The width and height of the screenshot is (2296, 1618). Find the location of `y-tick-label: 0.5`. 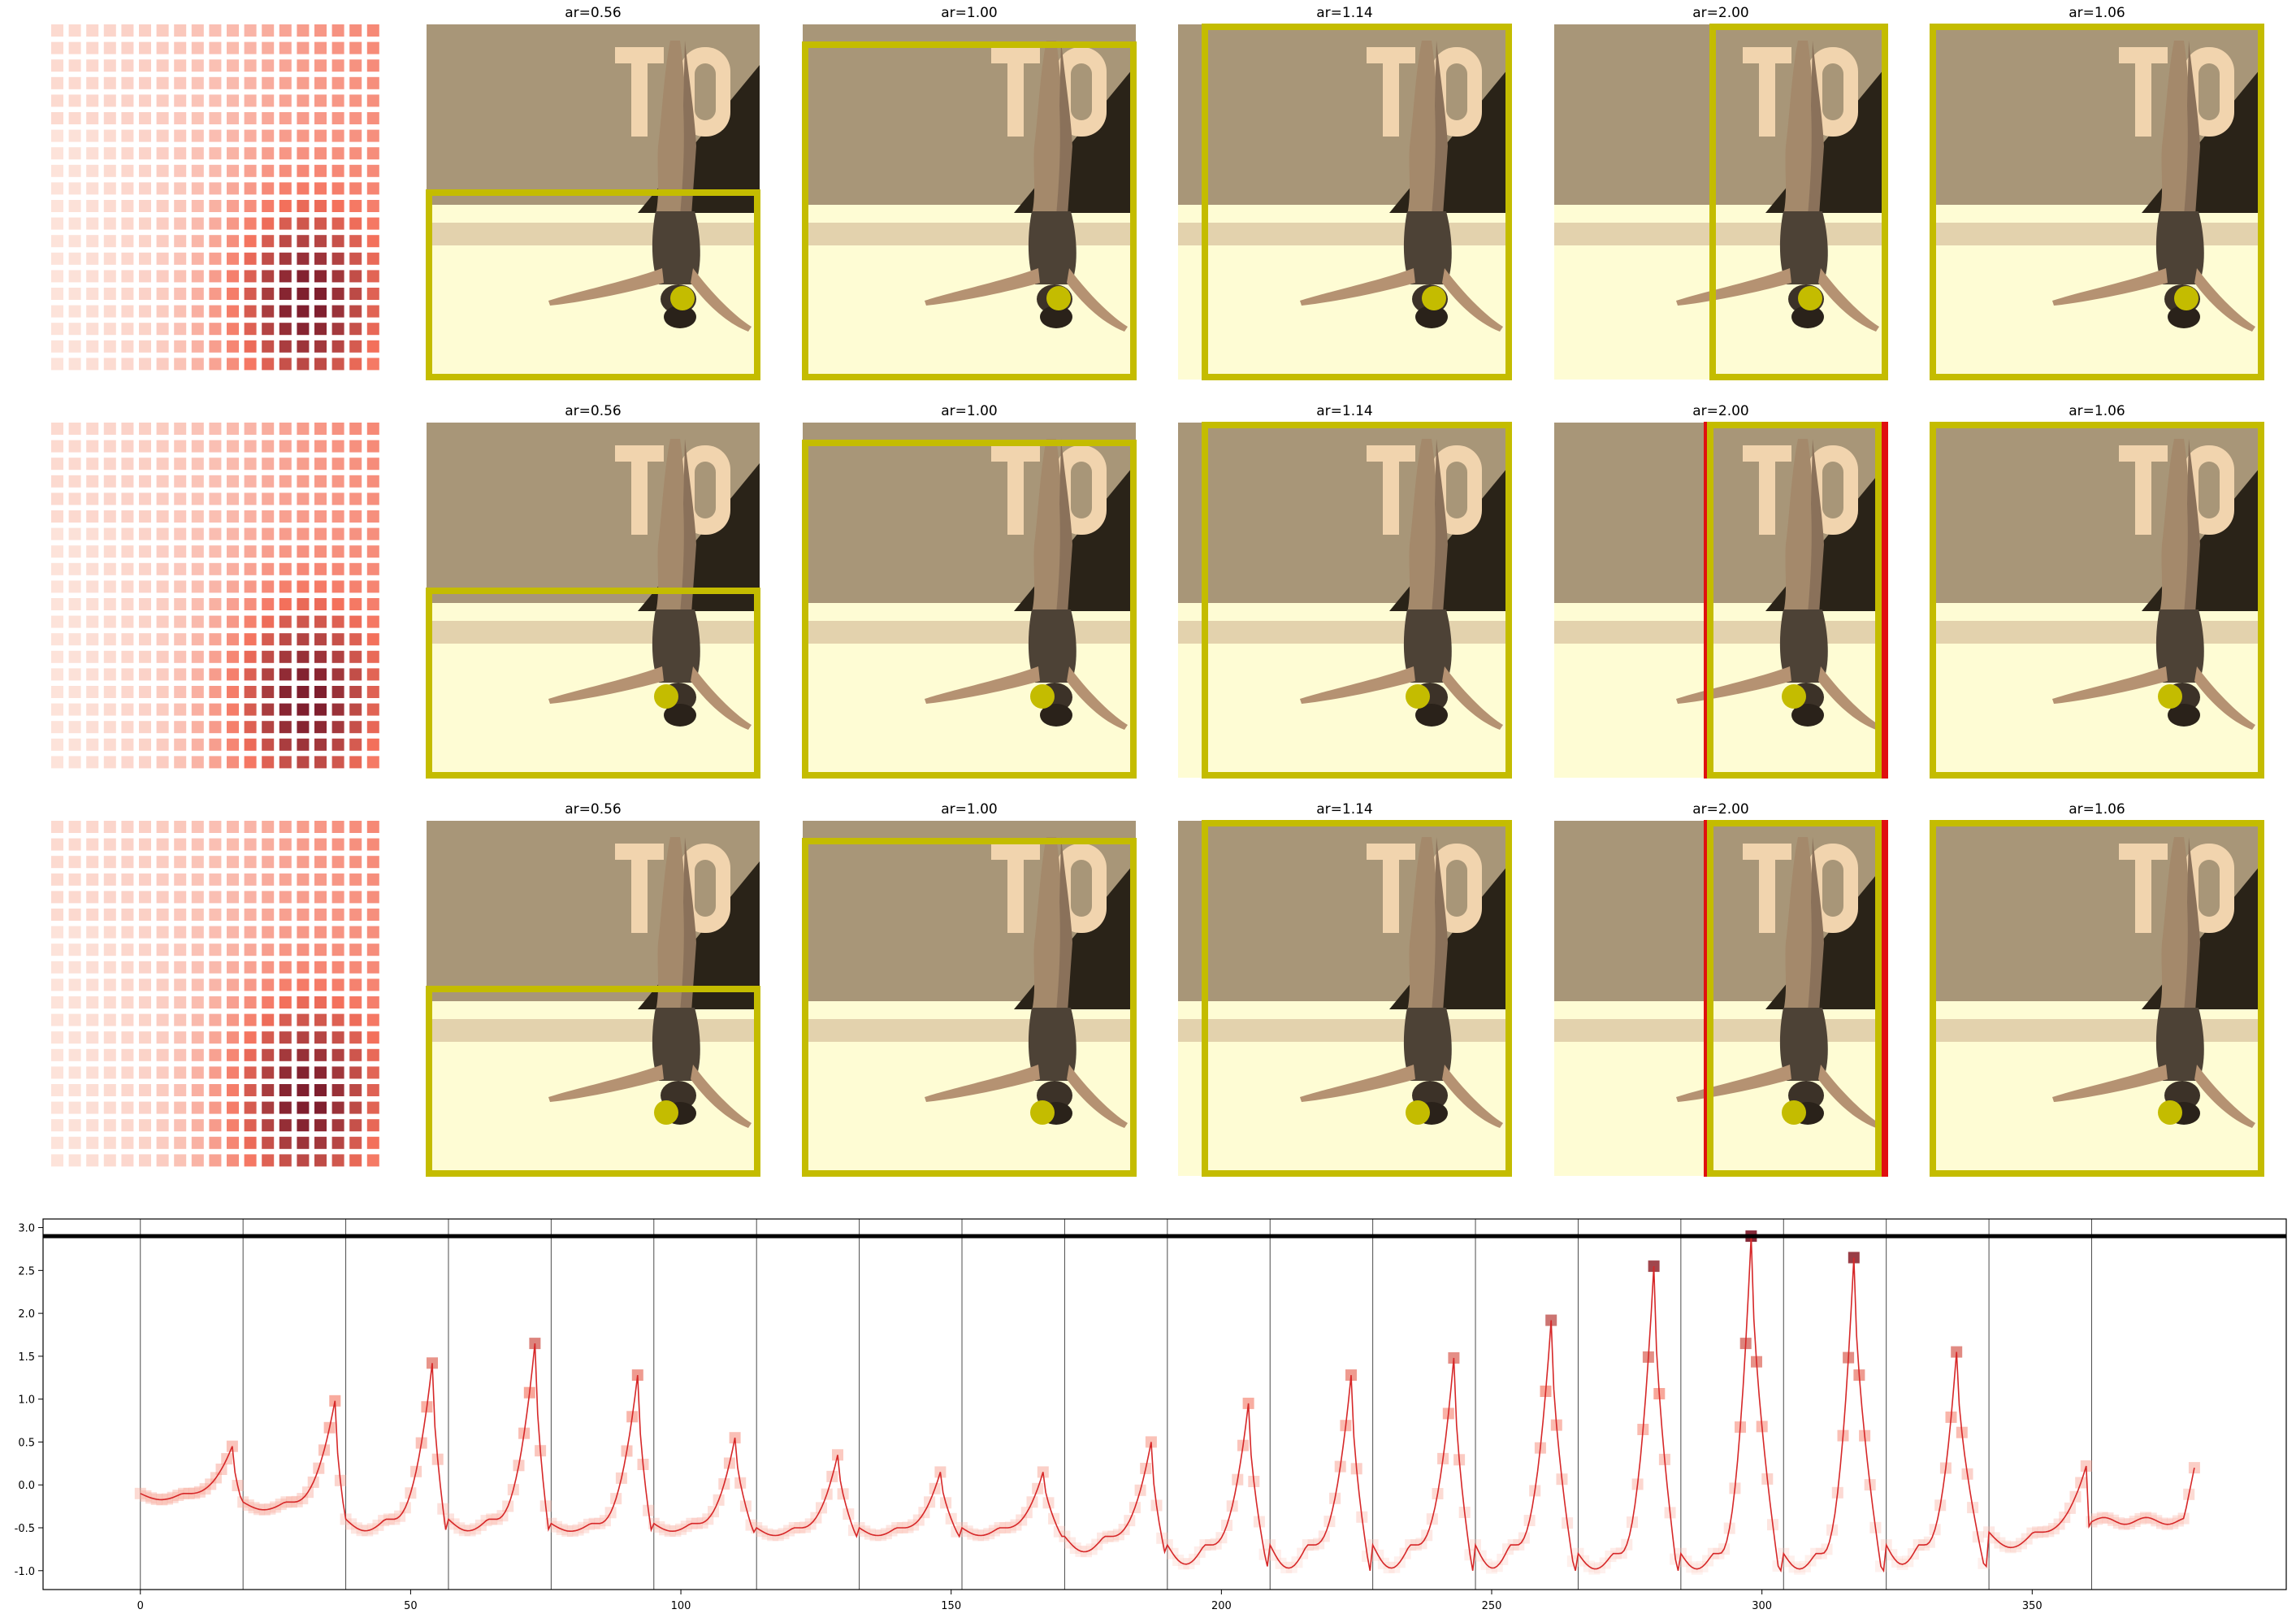

y-tick-label: 0.5 is located at coordinates (26, 1443).